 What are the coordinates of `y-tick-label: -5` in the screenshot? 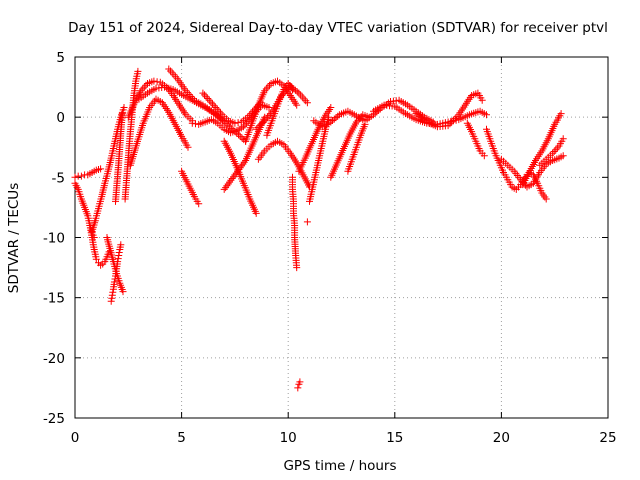 It's located at (58, 178).